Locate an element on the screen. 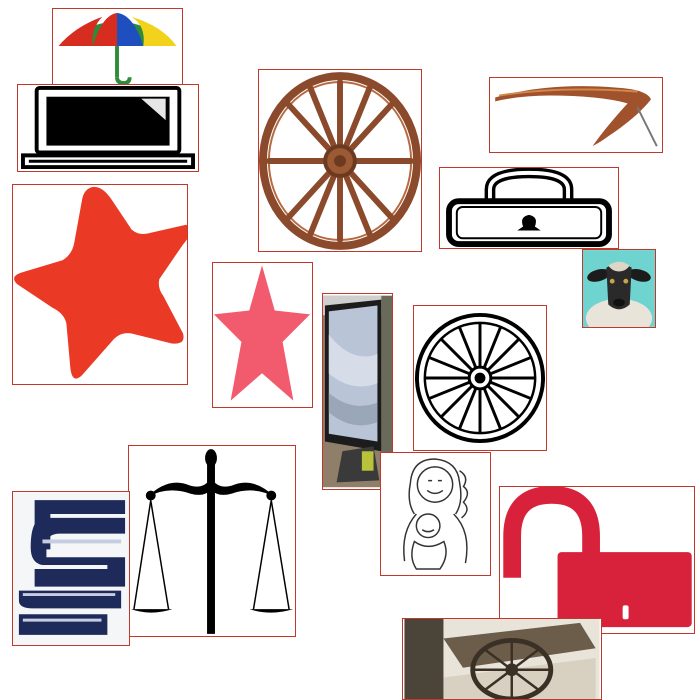  wagon-wheel-icon is located at coordinates (340, 161).